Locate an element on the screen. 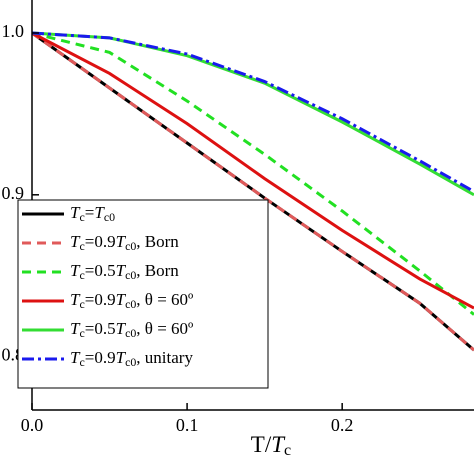 The image size is (474, 474). legend-label: Tc​=0.9Tc0​, Born is located at coordinates (124, 242).